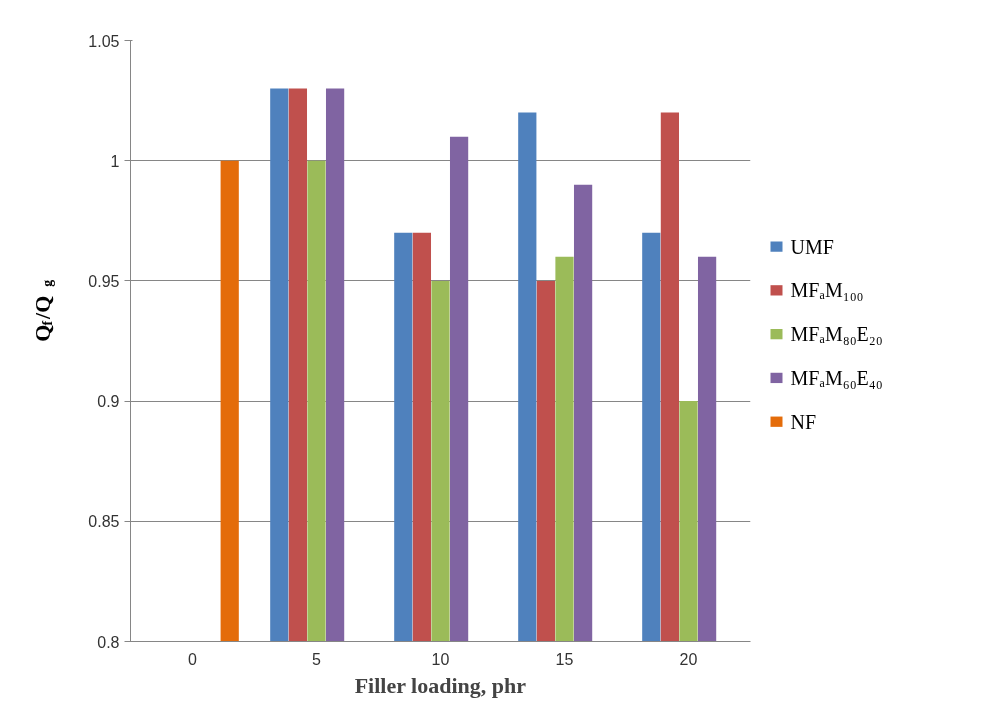  Describe the element at coordinates (42, 310) in the screenshot. I see `y-axis-title: Qf/Qg` at that location.